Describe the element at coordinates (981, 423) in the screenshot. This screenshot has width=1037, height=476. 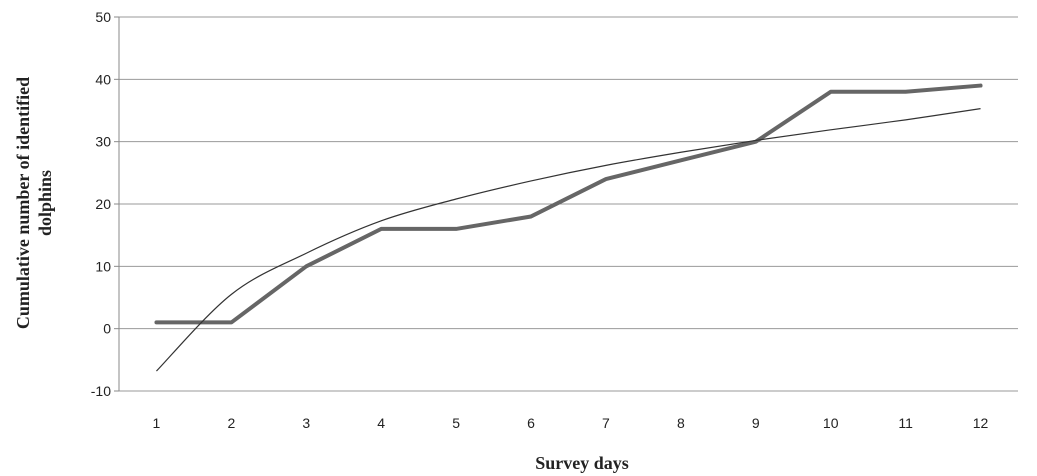
I see `x-tick-label: 12` at that location.